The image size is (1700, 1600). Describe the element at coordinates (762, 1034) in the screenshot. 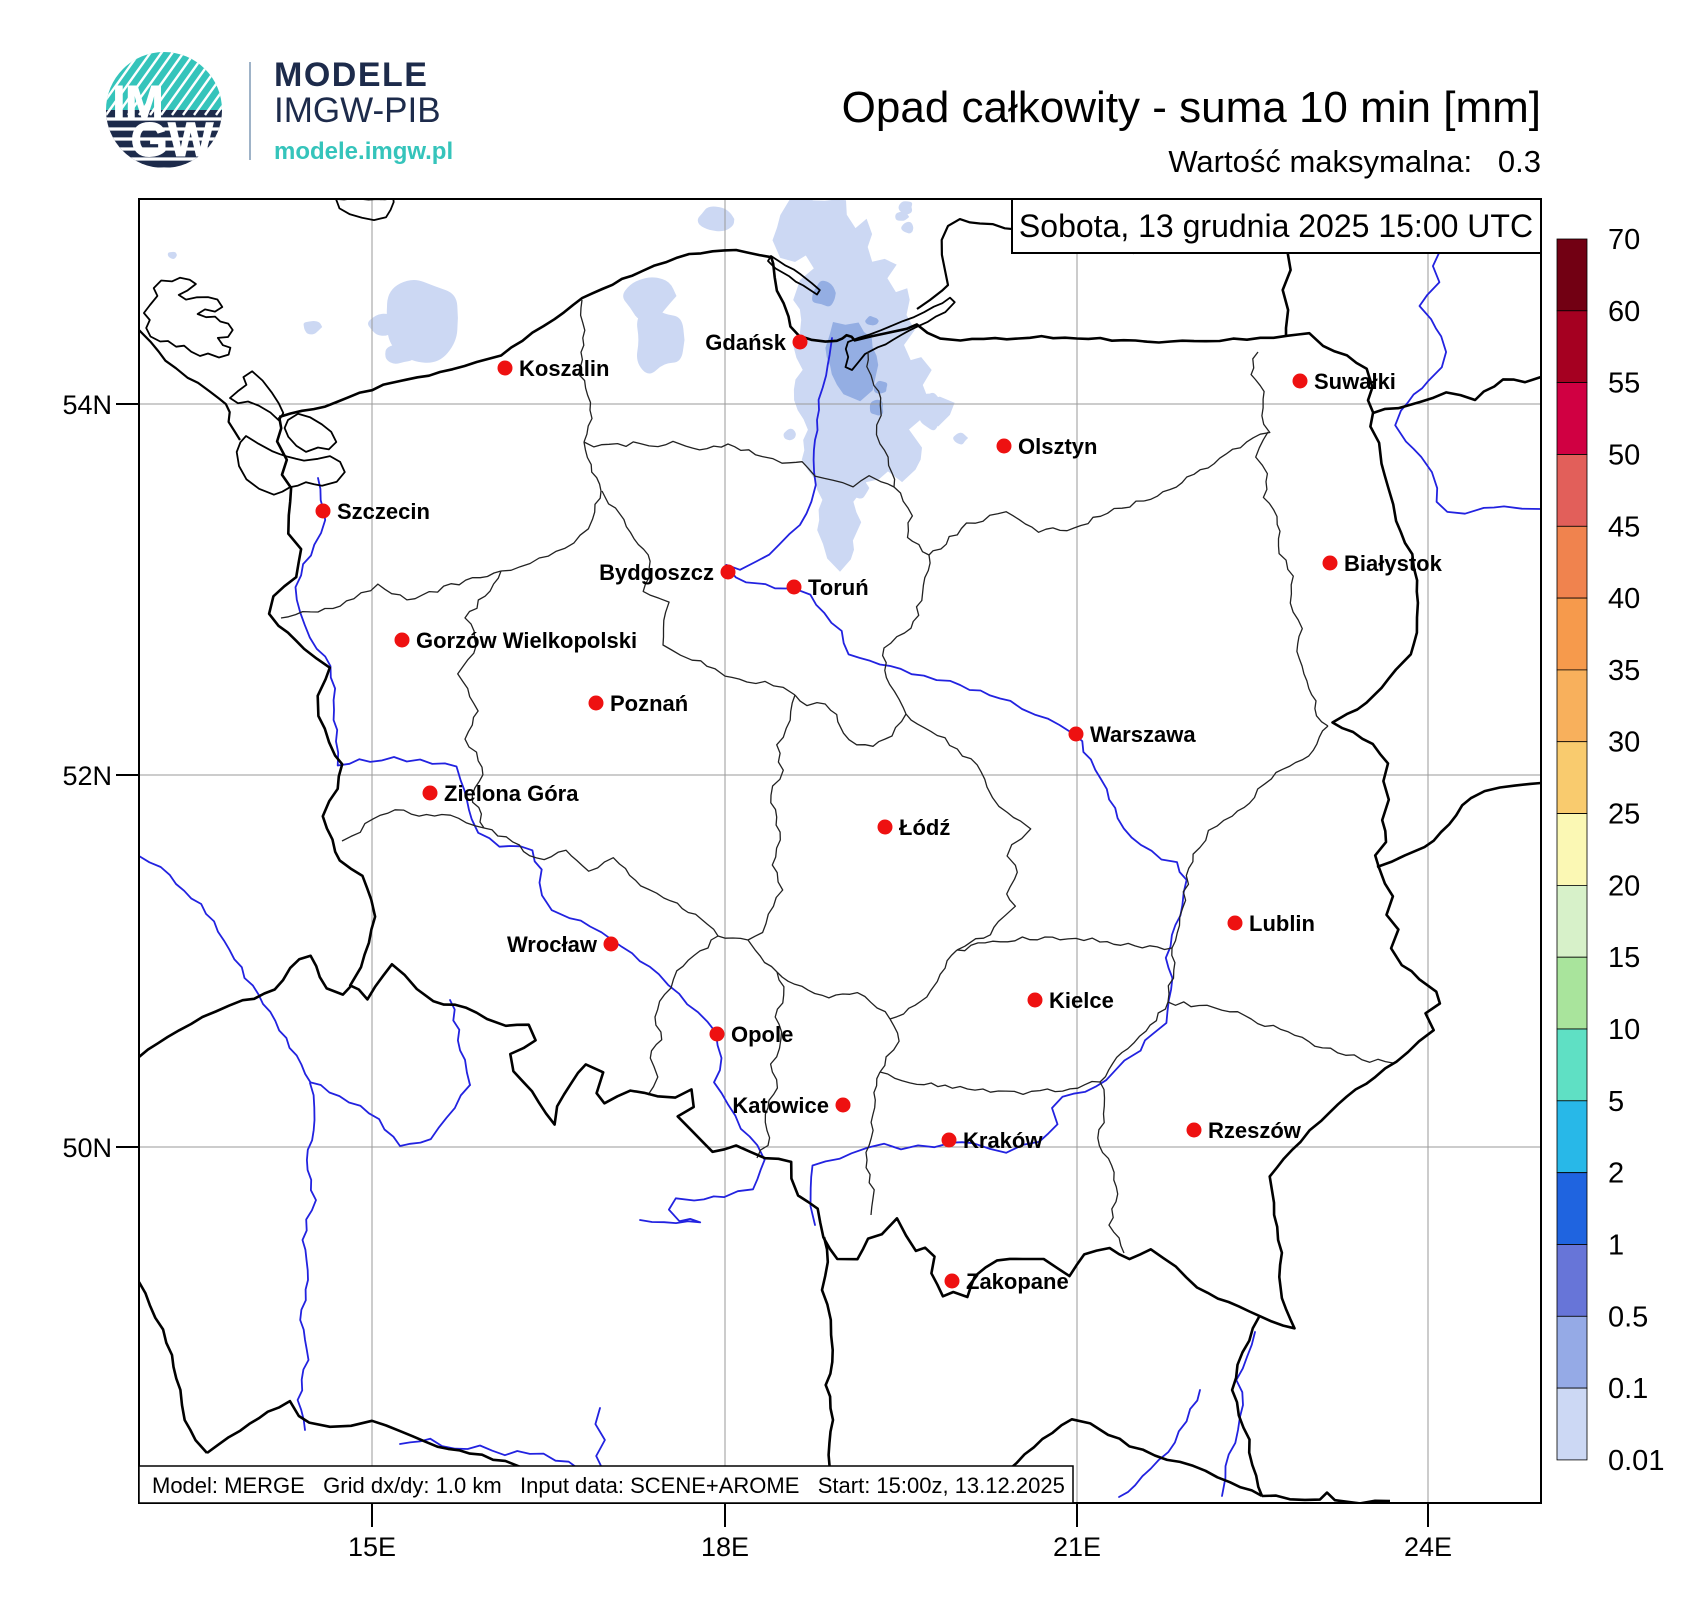

I see `svg-text: Opole` at that location.